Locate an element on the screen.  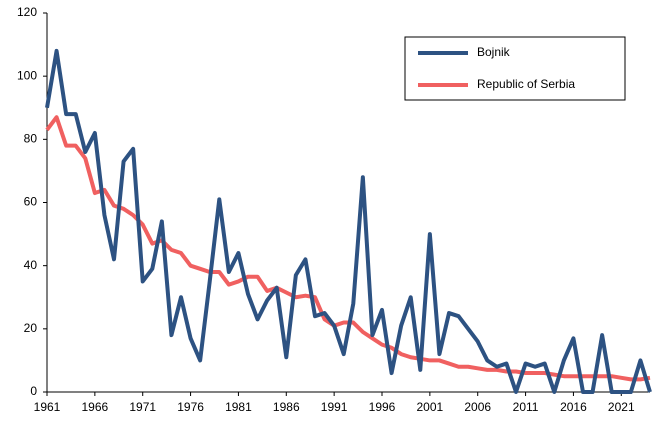
y-tick-label: 0 is located at coordinates (33, 391).